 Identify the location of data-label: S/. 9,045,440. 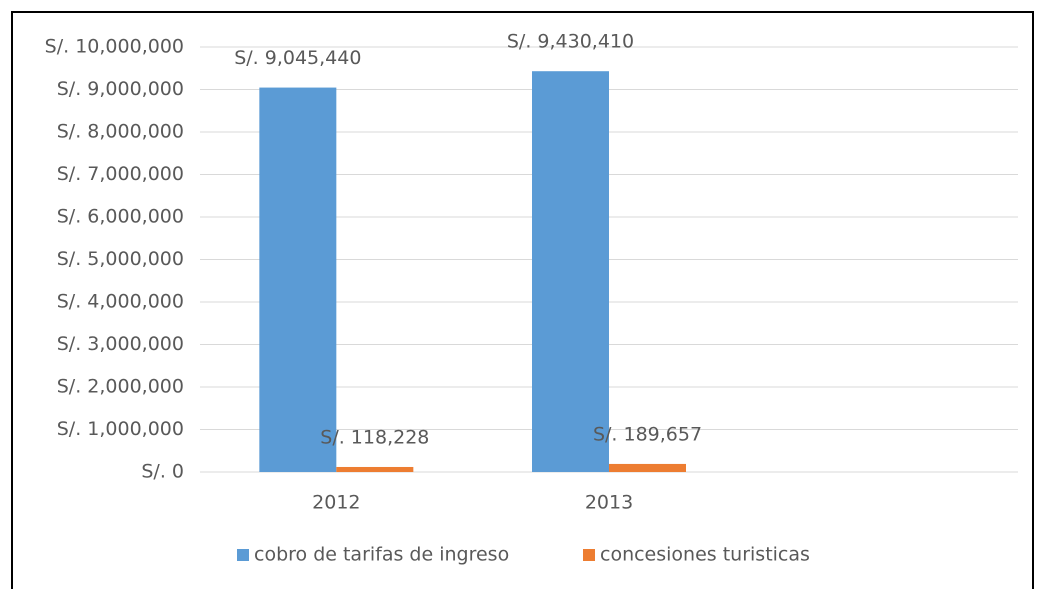
(297, 58).